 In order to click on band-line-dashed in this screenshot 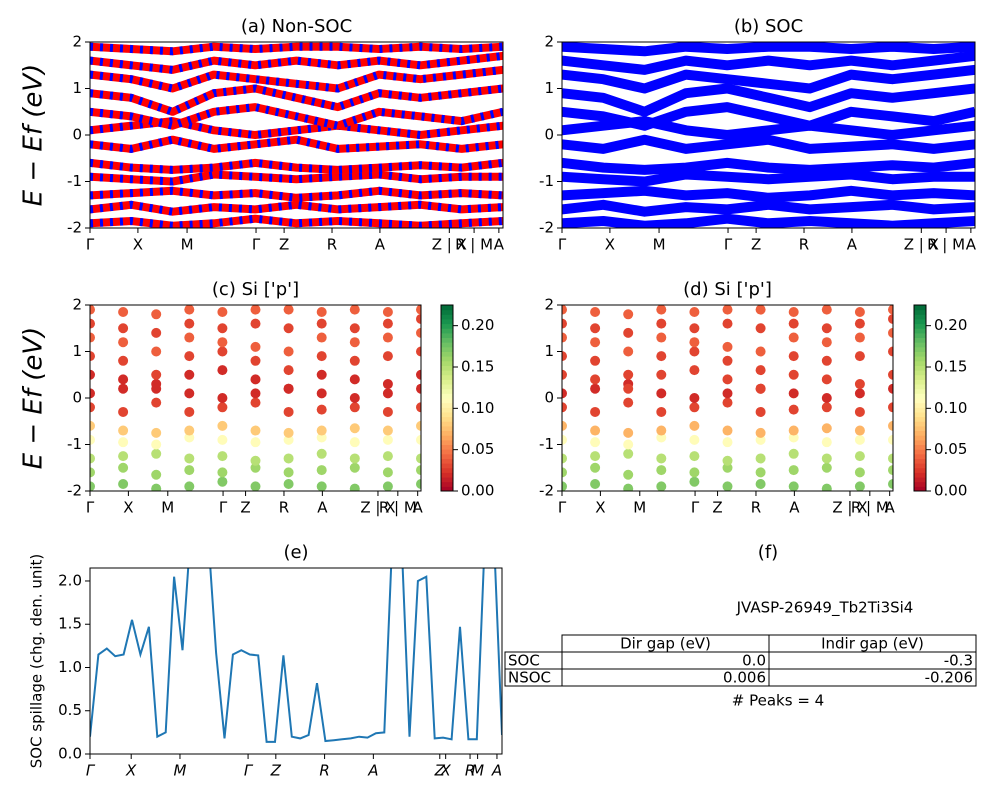, I will do `click(296, 100)`.